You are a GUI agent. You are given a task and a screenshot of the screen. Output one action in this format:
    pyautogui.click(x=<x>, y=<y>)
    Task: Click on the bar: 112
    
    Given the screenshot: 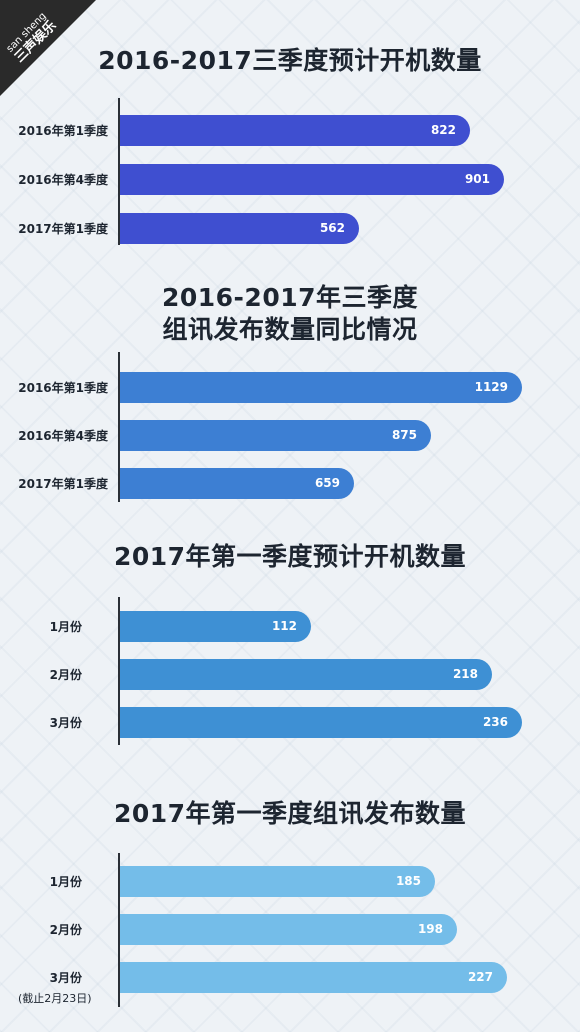 What is the action you would take?
    pyautogui.click(x=215, y=626)
    